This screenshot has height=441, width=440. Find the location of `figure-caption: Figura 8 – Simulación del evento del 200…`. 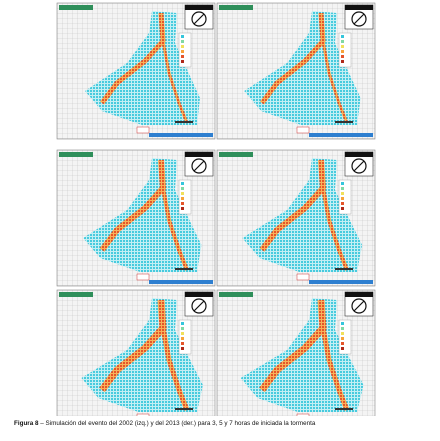

figure-caption: Figura 8 – Simulación del evento del 200… is located at coordinates (224, 423).